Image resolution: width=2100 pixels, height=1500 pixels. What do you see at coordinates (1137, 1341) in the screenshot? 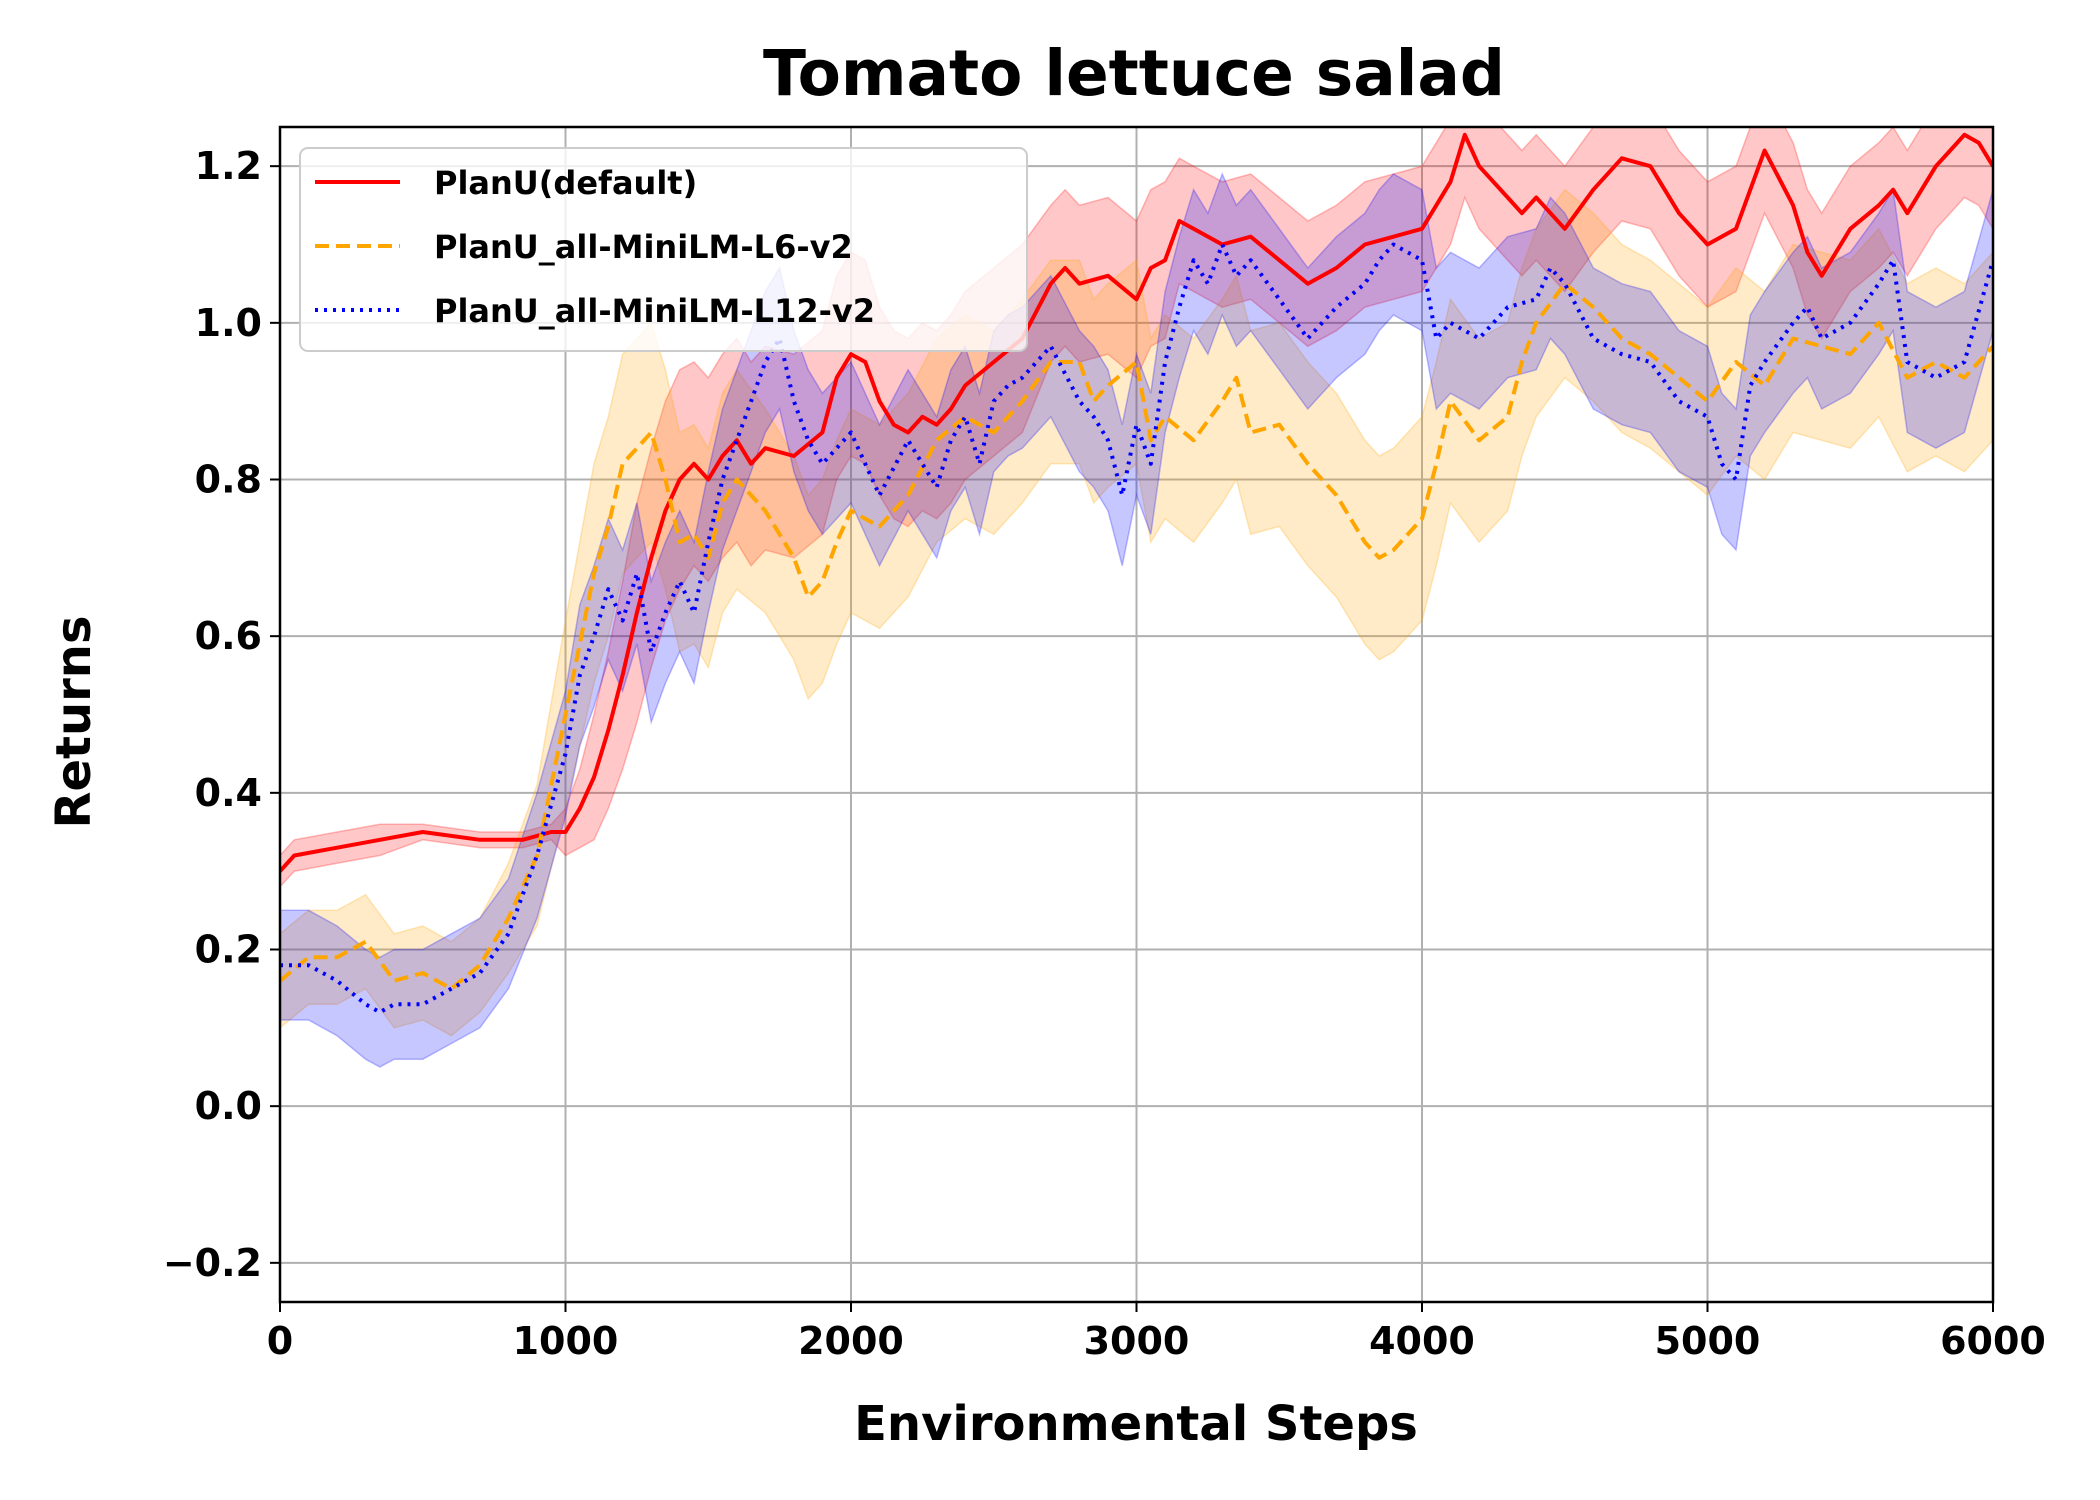
I see `x-tick-label: 3000` at bounding box center [1137, 1341].